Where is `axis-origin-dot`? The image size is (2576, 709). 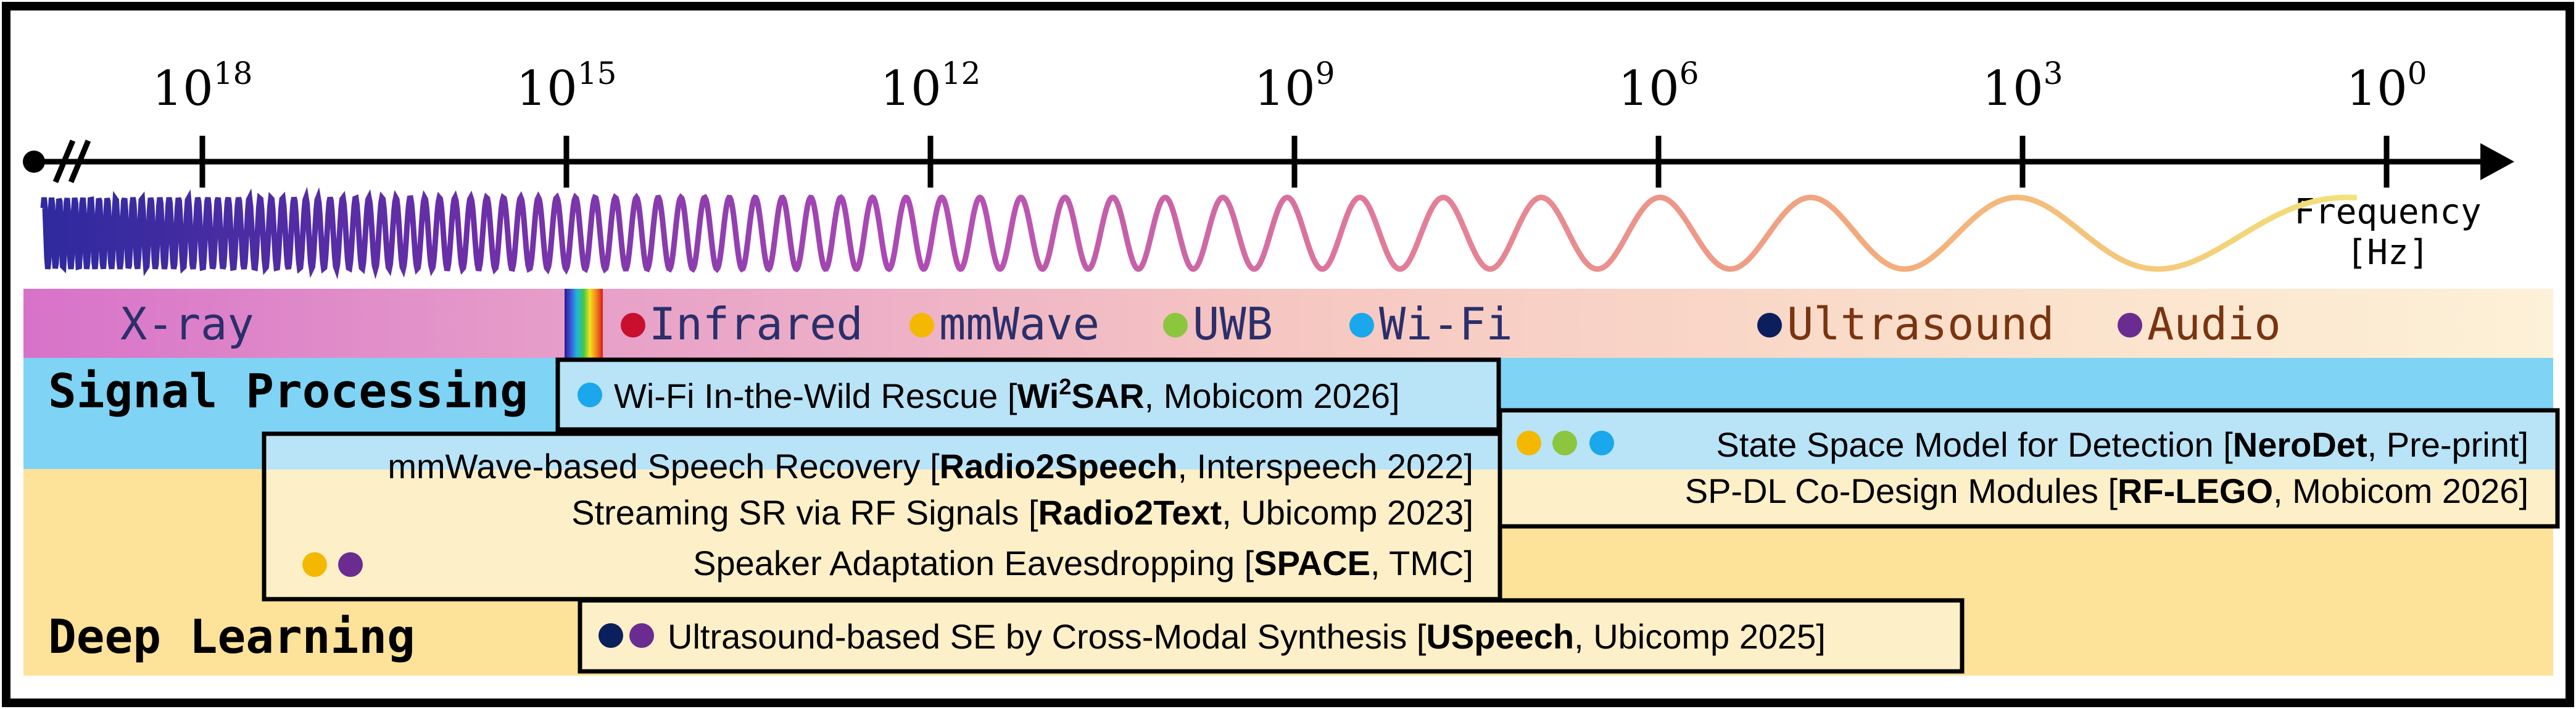 axis-origin-dot is located at coordinates (34, 162).